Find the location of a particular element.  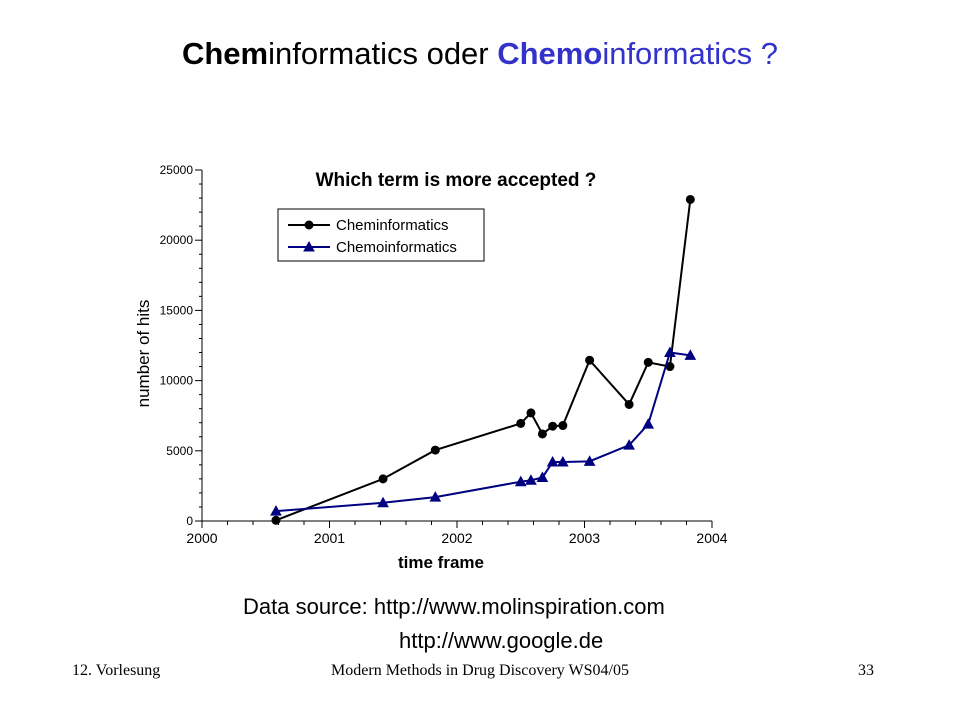

x-tick-label: 2000 is located at coordinates (201, 538).